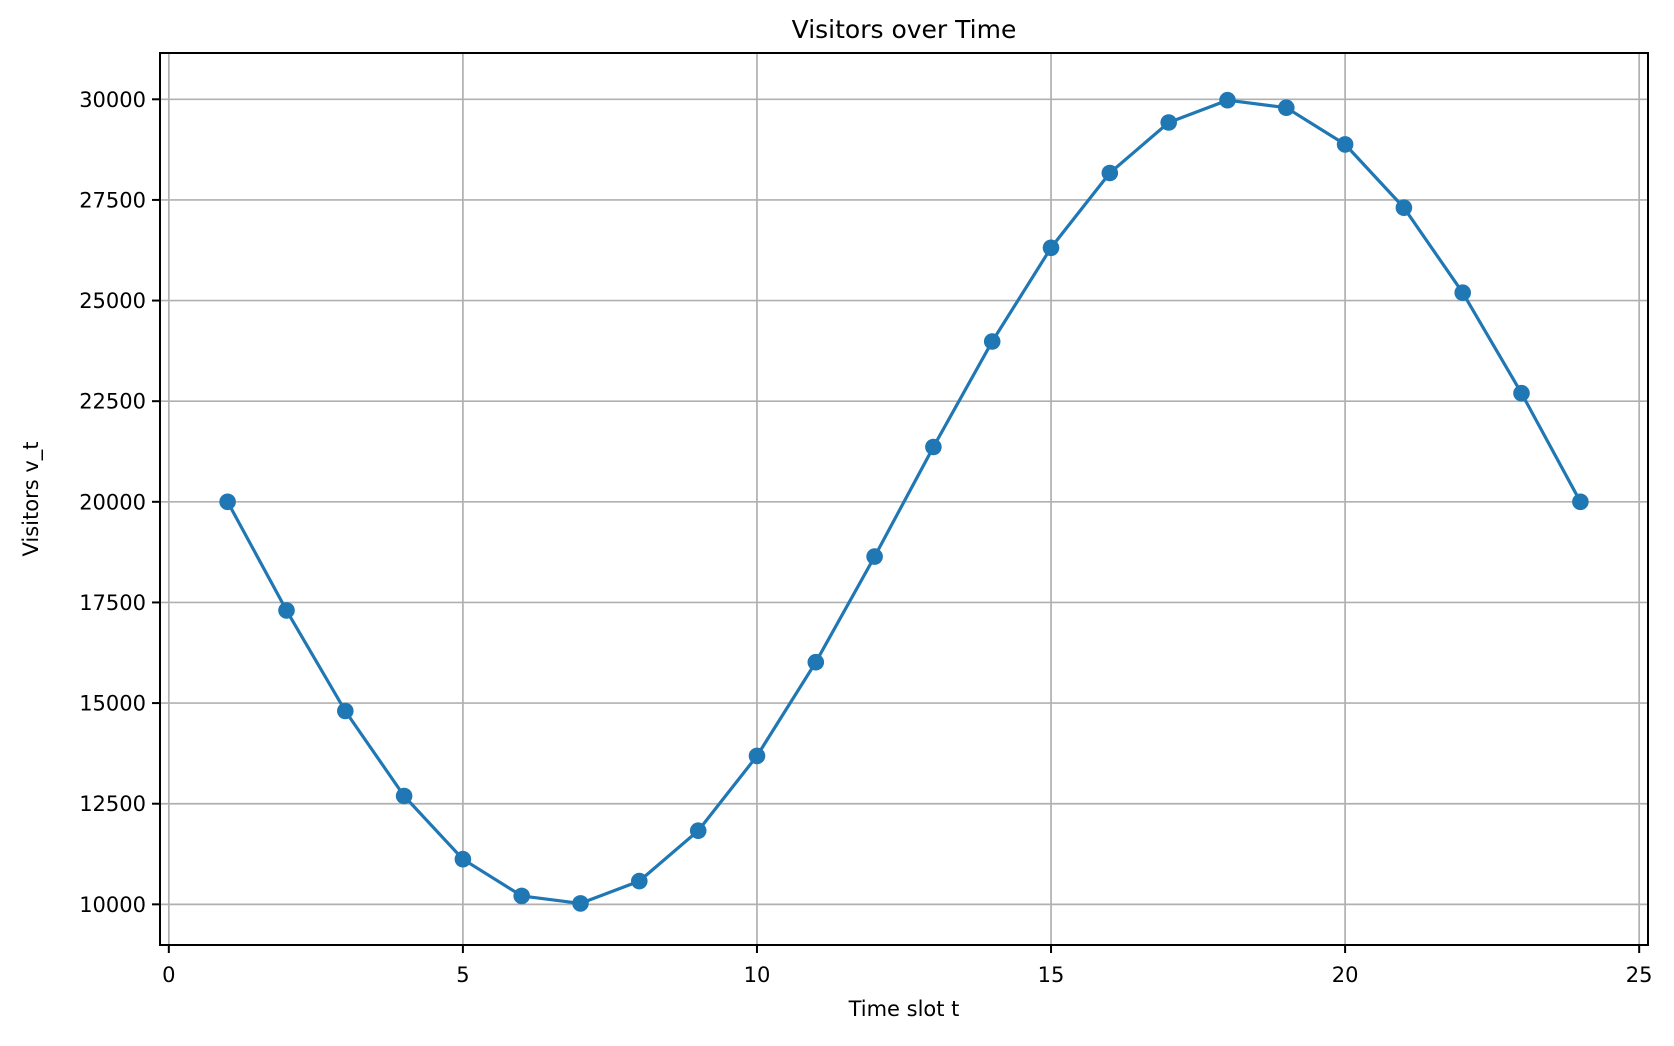 This screenshot has width=1674, height=1046. Describe the element at coordinates (1639, 975) in the screenshot. I see `x-tick-label: 25` at that location.